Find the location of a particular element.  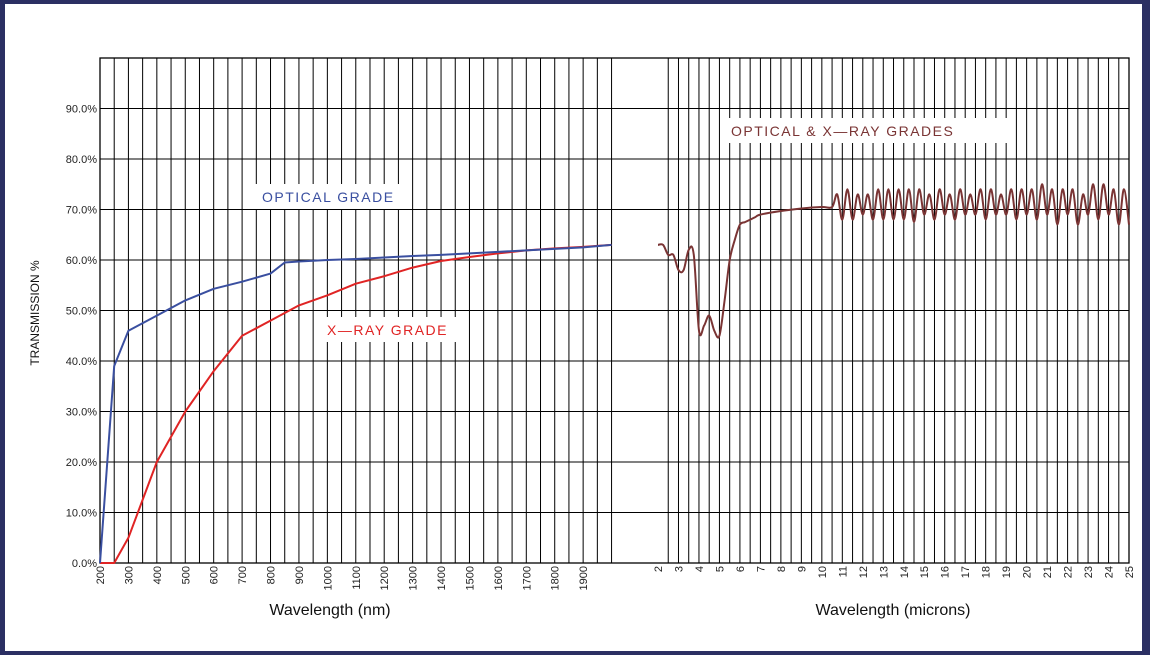

x-tick-label-nm: 500 is located at coordinates (186, 575).